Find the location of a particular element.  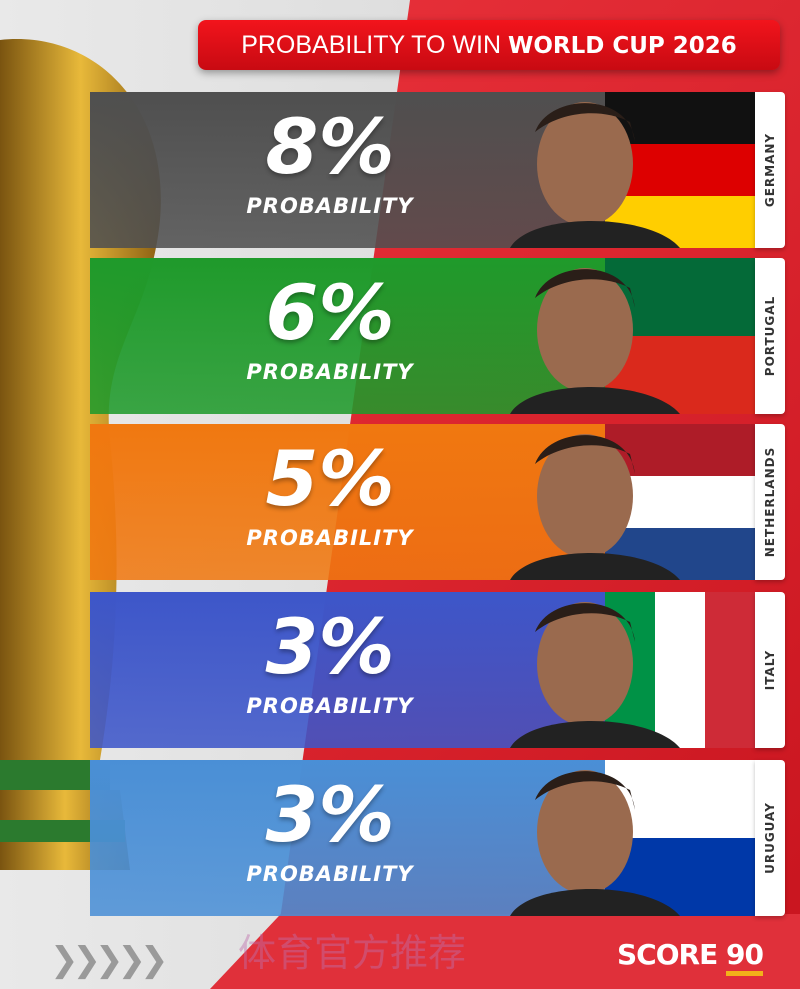

country-name: URUGUAY is located at coordinates (770, 838).